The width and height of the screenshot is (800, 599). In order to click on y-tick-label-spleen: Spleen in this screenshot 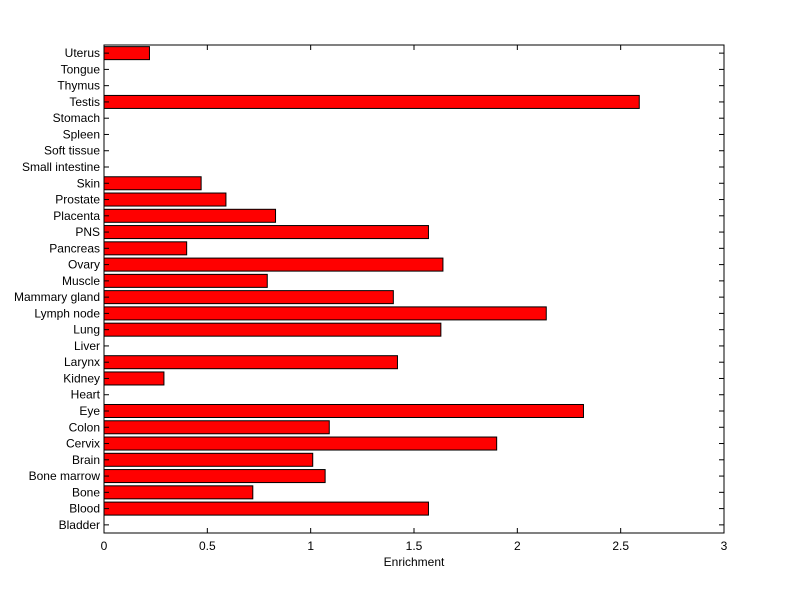, I will do `click(81, 134)`.